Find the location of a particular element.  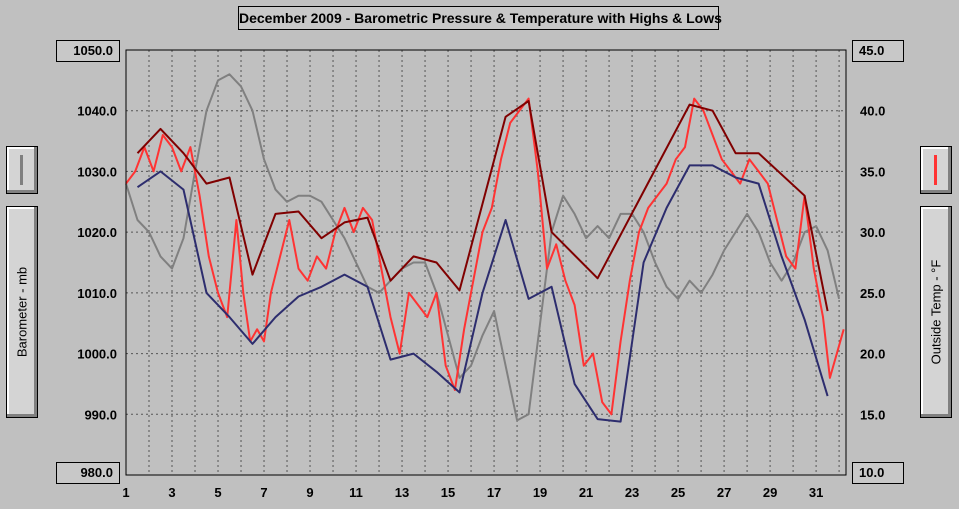

right-axis-top-label: 45.0 is located at coordinates (878, 51).